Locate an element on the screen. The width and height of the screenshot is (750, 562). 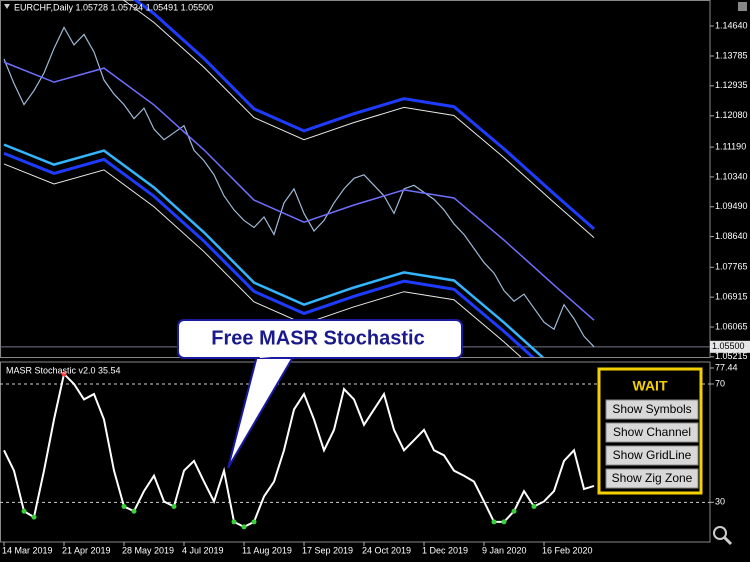
last-price-box is located at coordinates (730, 346).